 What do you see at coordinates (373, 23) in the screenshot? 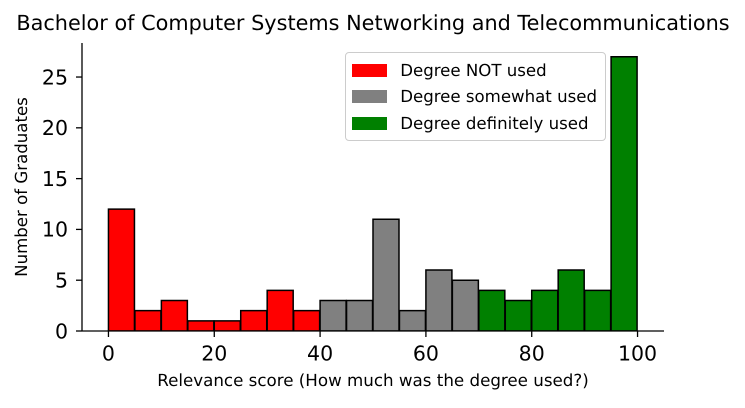
I see `chart-title: Bachelor of Computer Systems Networking and Telecommunications` at bounding box center [373, 23].